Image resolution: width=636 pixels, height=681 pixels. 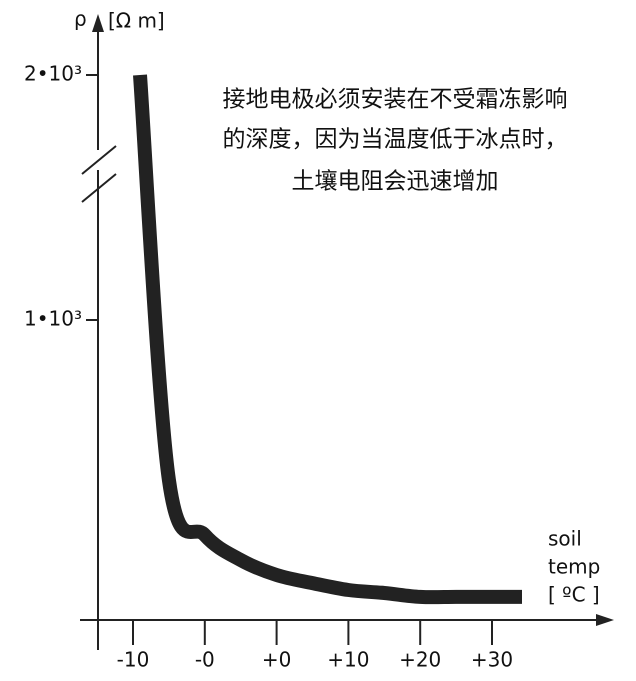 I want to click on y-symbol: ρ, so click(x=80, y=19).